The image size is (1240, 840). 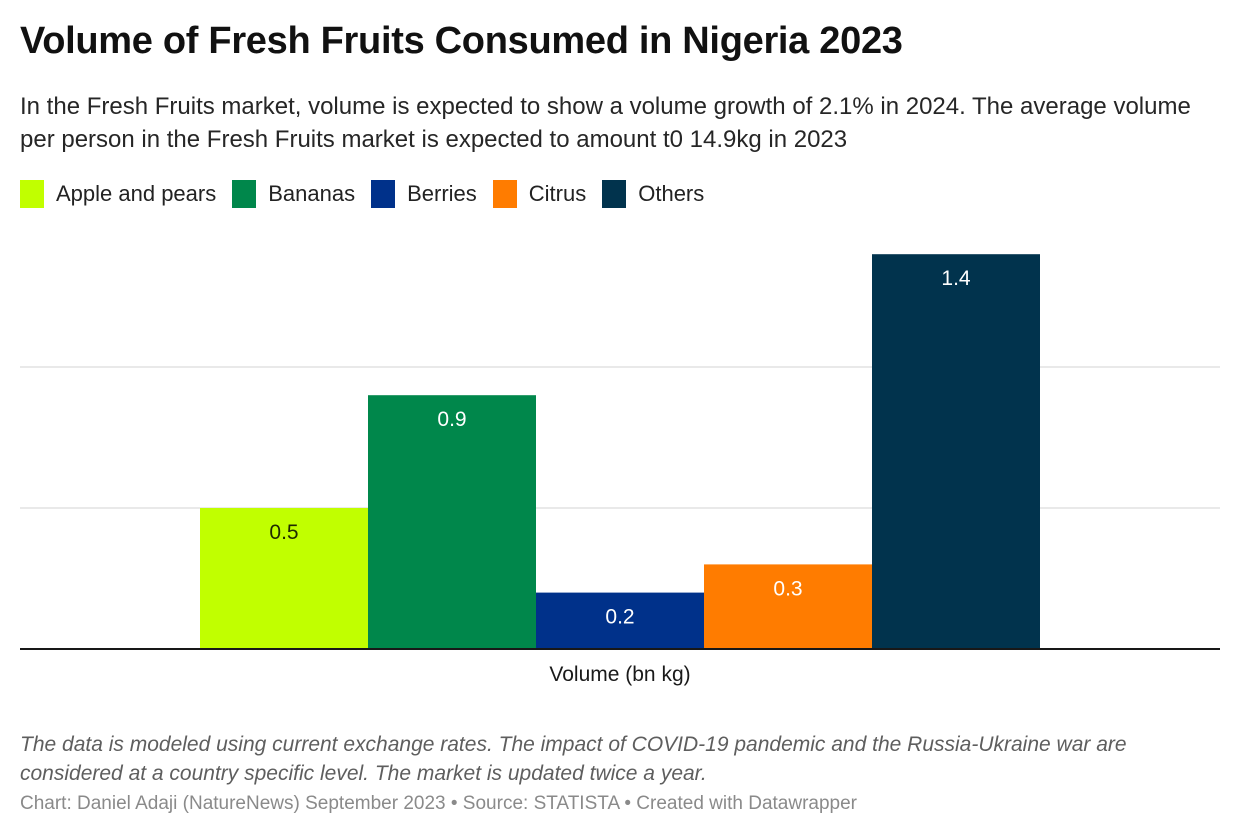 I want to click on legend-label: Others, so click(x=671, y=193).